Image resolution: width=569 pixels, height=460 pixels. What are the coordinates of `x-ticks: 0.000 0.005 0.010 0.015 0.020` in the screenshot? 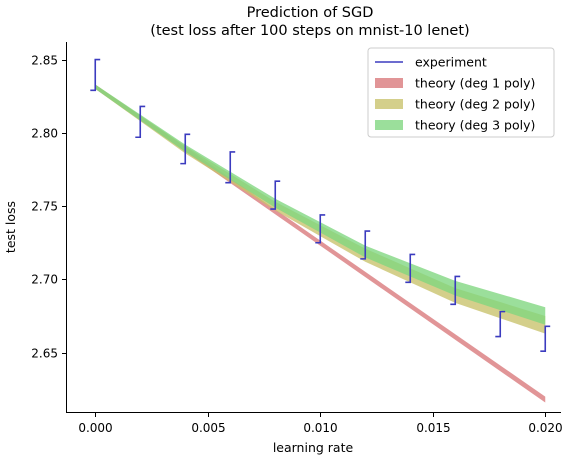 It's located at (320, 423).